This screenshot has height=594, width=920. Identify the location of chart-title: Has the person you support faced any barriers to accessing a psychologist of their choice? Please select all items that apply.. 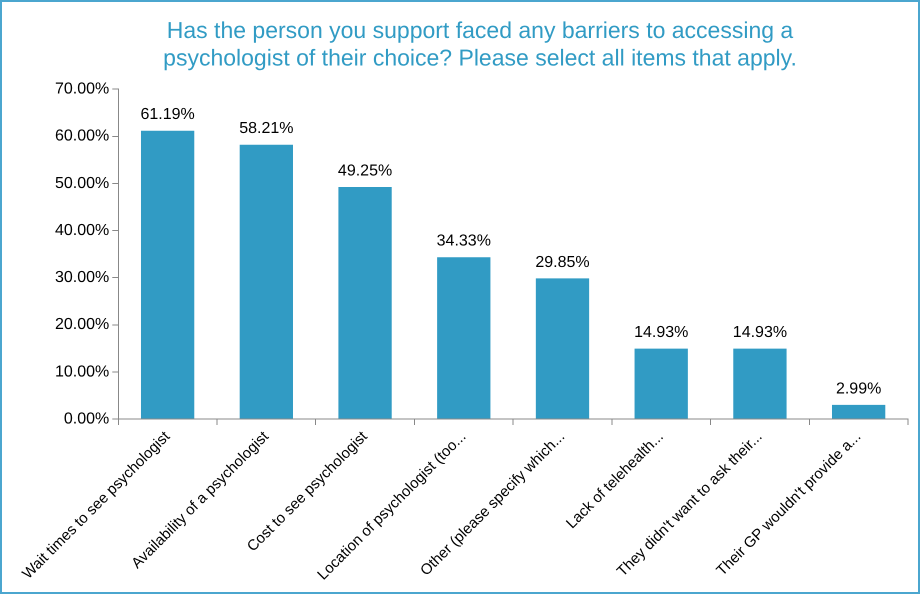
(480, 44).